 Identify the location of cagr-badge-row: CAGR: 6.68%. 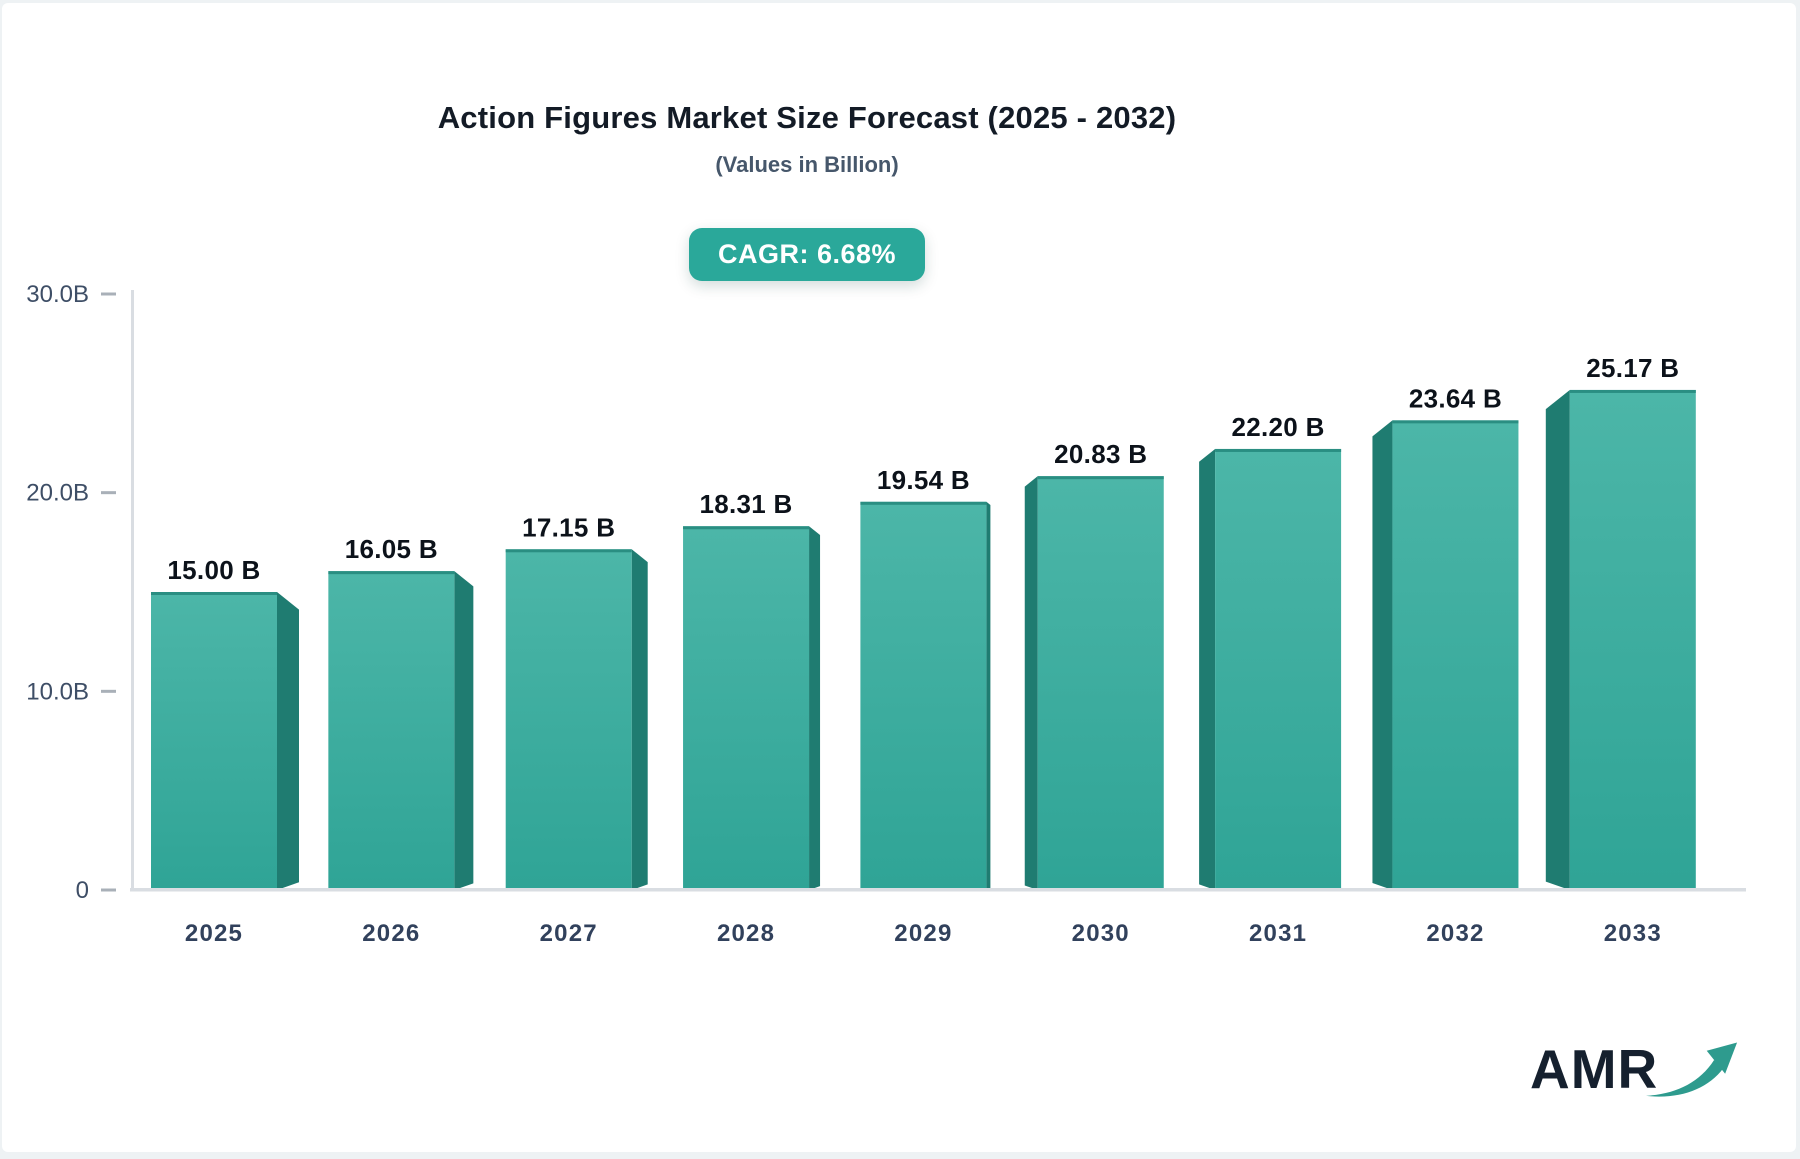
(807, 254).